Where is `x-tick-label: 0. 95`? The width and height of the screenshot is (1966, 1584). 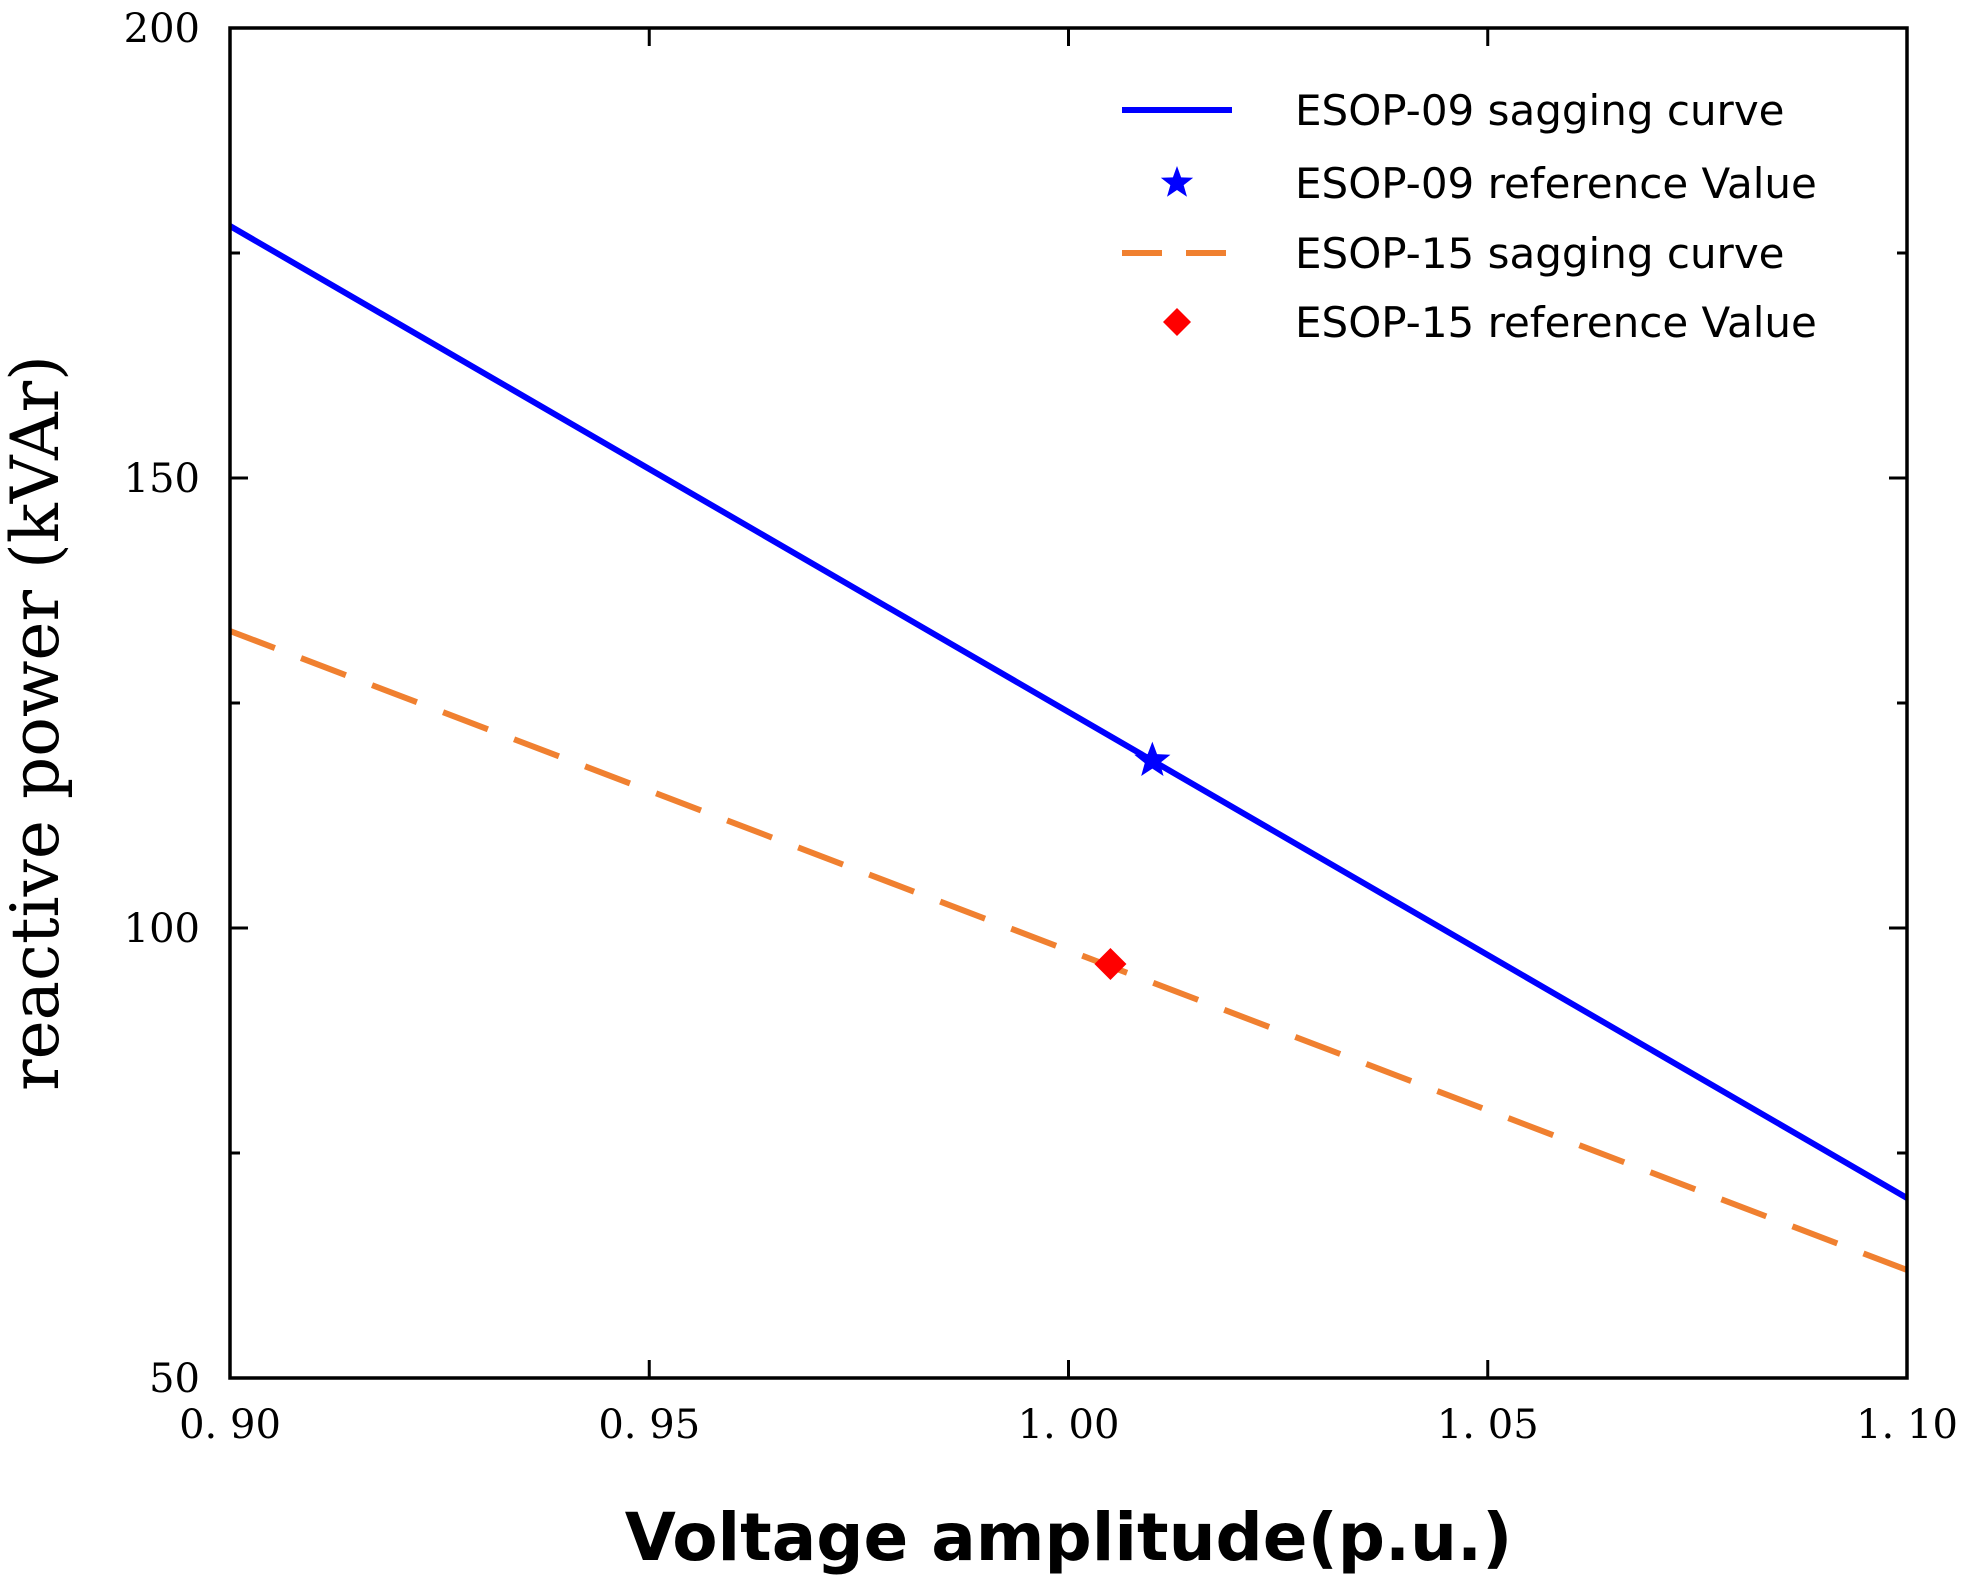 x-tick-label: 0. 95 is located at coordinates (649, 1425).